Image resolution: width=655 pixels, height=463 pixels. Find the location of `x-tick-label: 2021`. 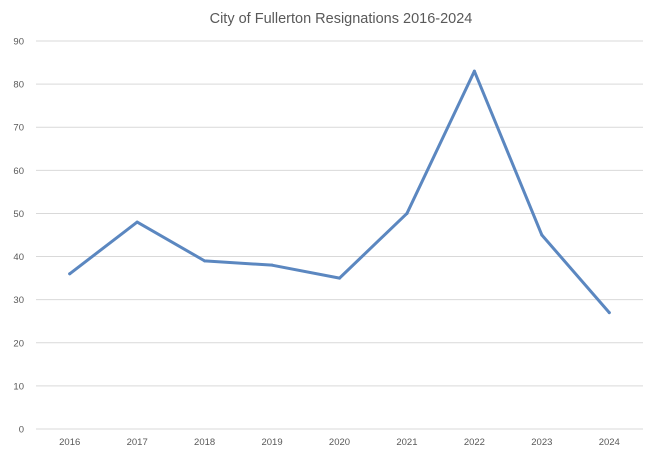

x-tick-label: 2021 is located at coordinates (406, 442).